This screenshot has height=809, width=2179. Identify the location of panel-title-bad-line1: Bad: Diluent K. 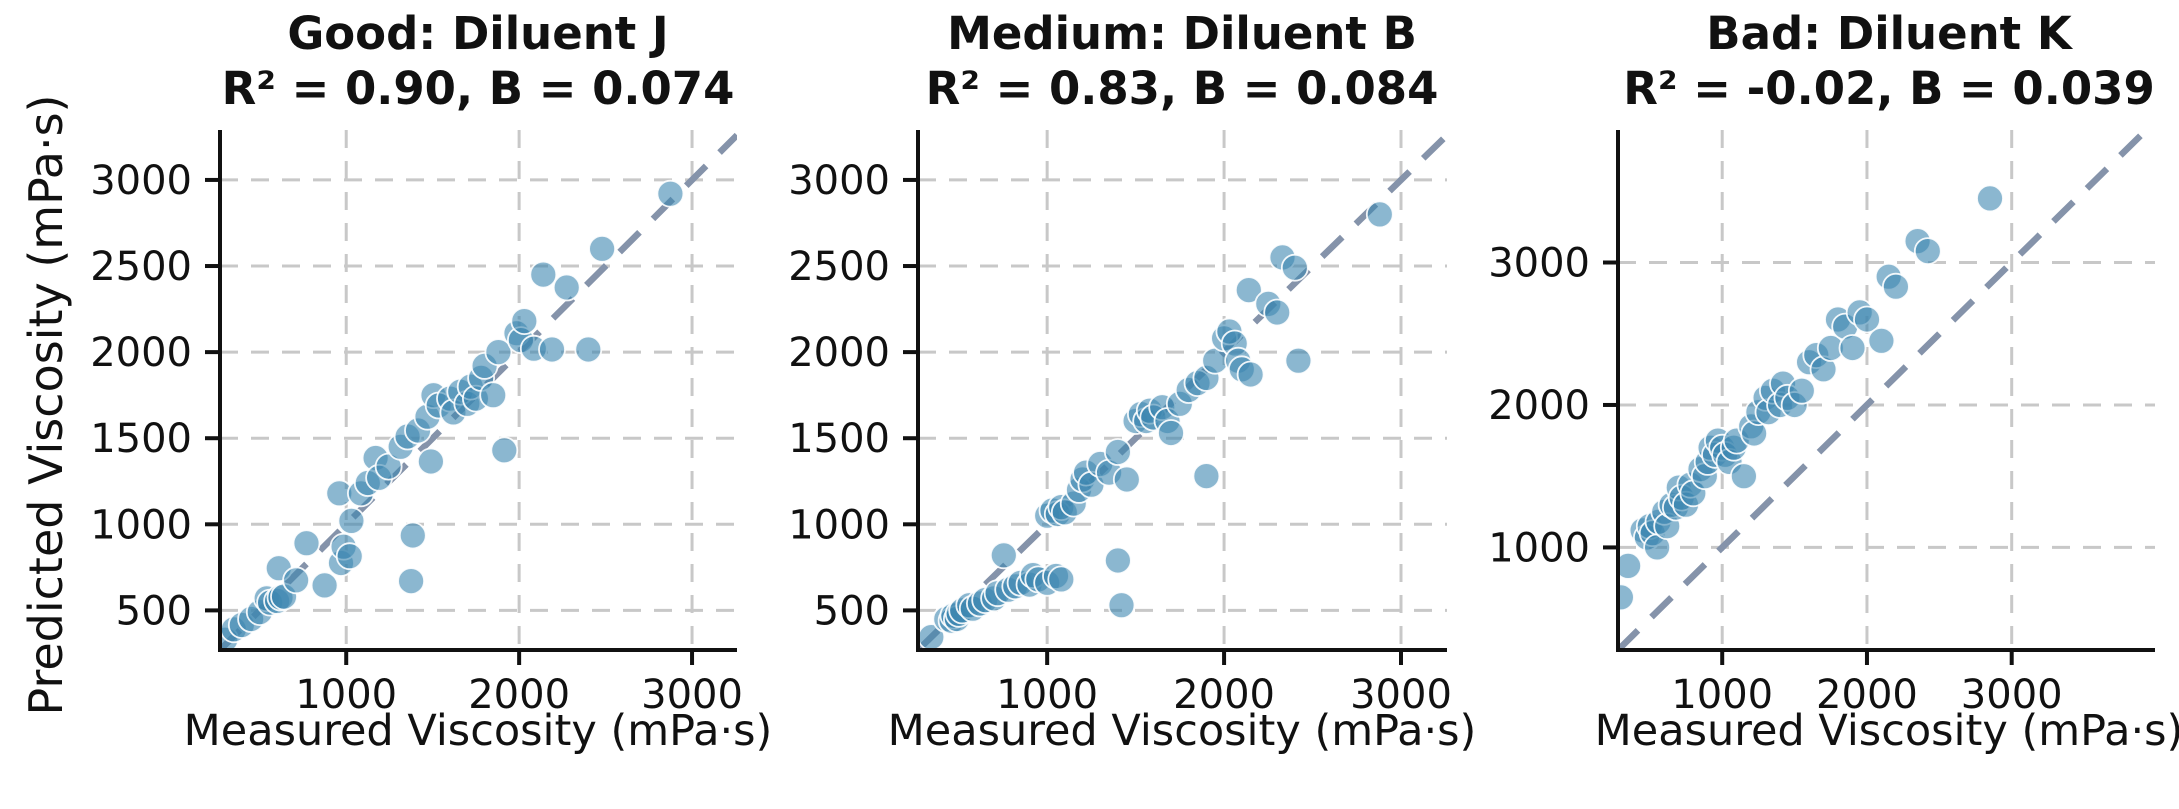
(1889, 33).